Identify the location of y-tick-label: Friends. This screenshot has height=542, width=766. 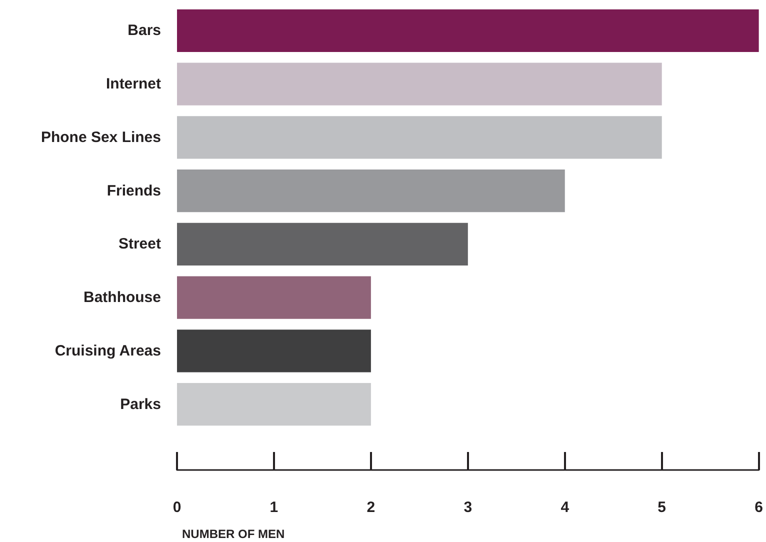
(133, 191).